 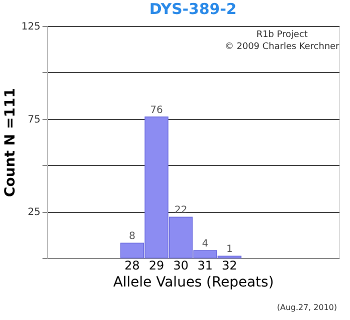 What do you see at coordinates (230, 265) in the screenshot?
I see `x-tick-label: 32` at bounding box center [230, 265].